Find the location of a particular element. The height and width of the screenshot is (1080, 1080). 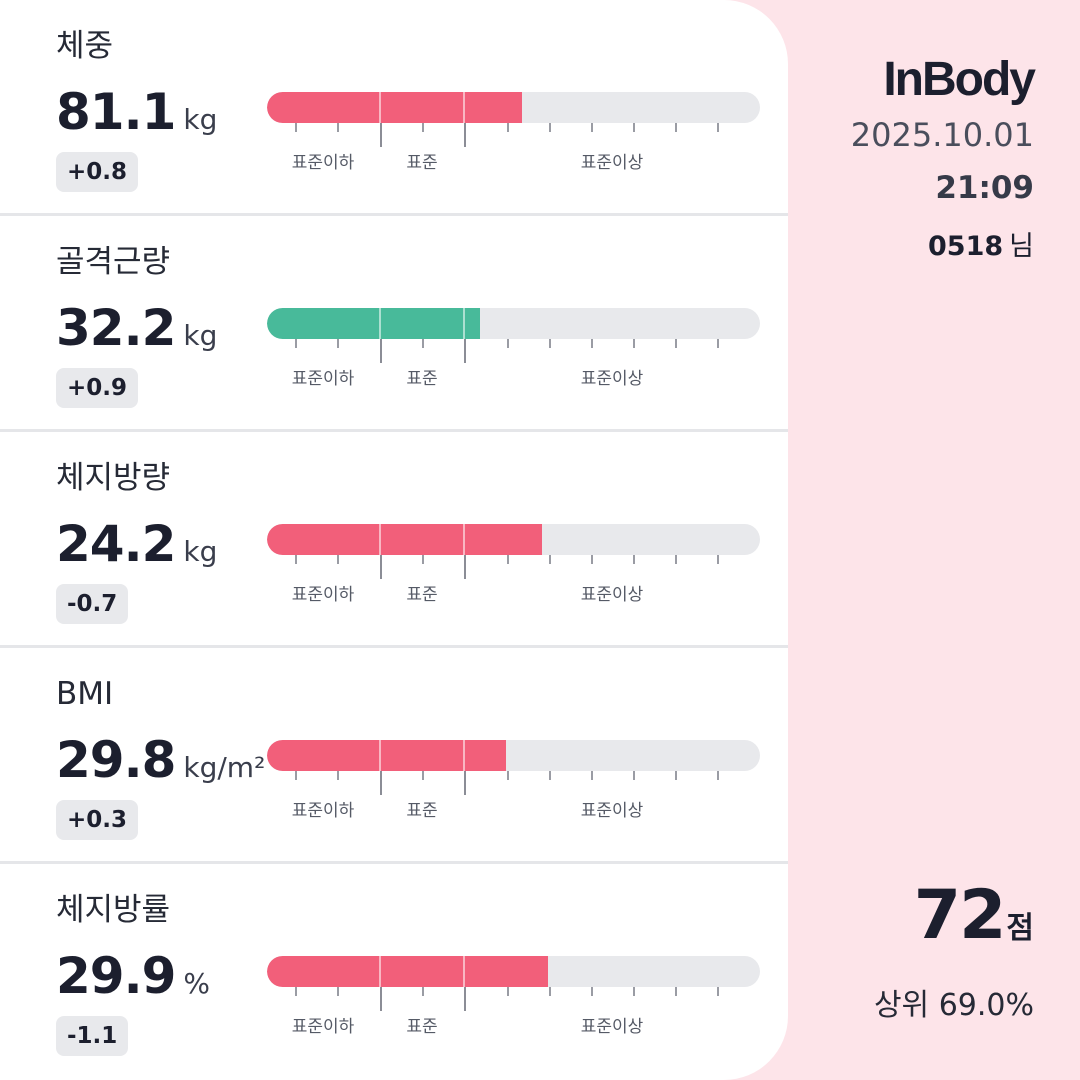

user-honorific: 님 is located at coordinates (1021, 246).